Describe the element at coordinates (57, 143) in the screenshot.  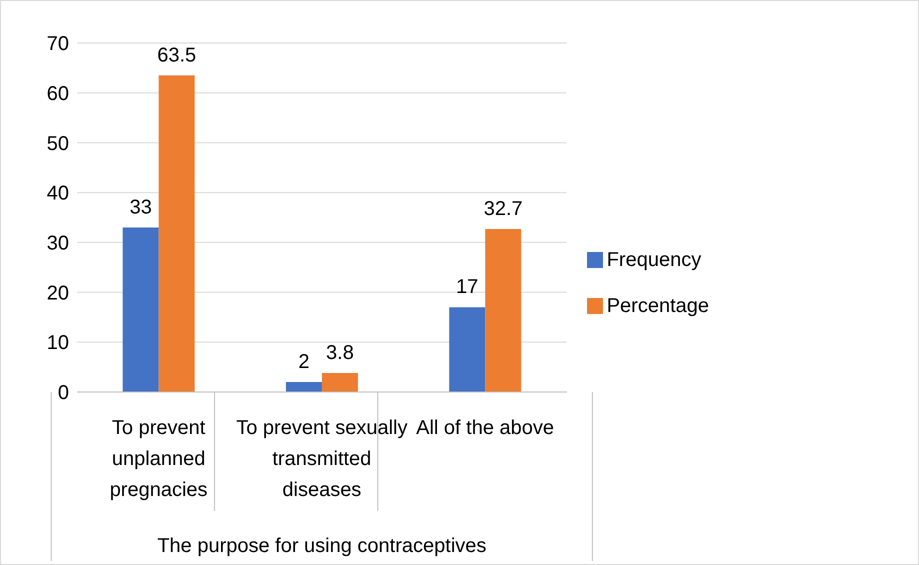
I see `y-tick-label: 50` at that location.